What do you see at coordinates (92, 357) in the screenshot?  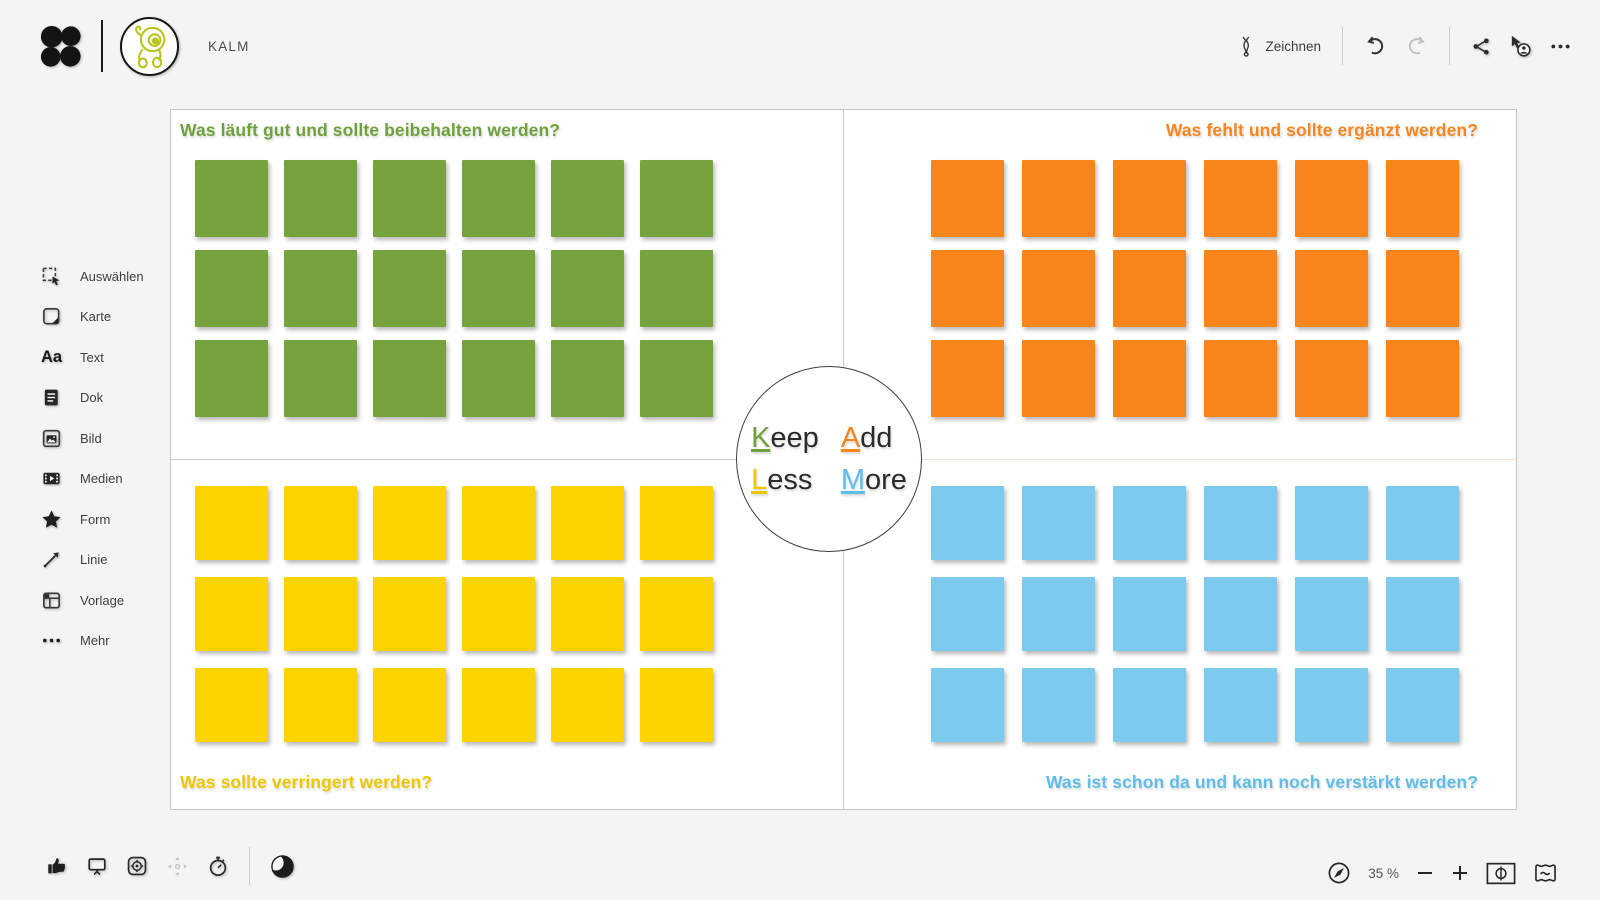 I see `sidebar-item-text: Aa Text` at bounding box center [92, 357].